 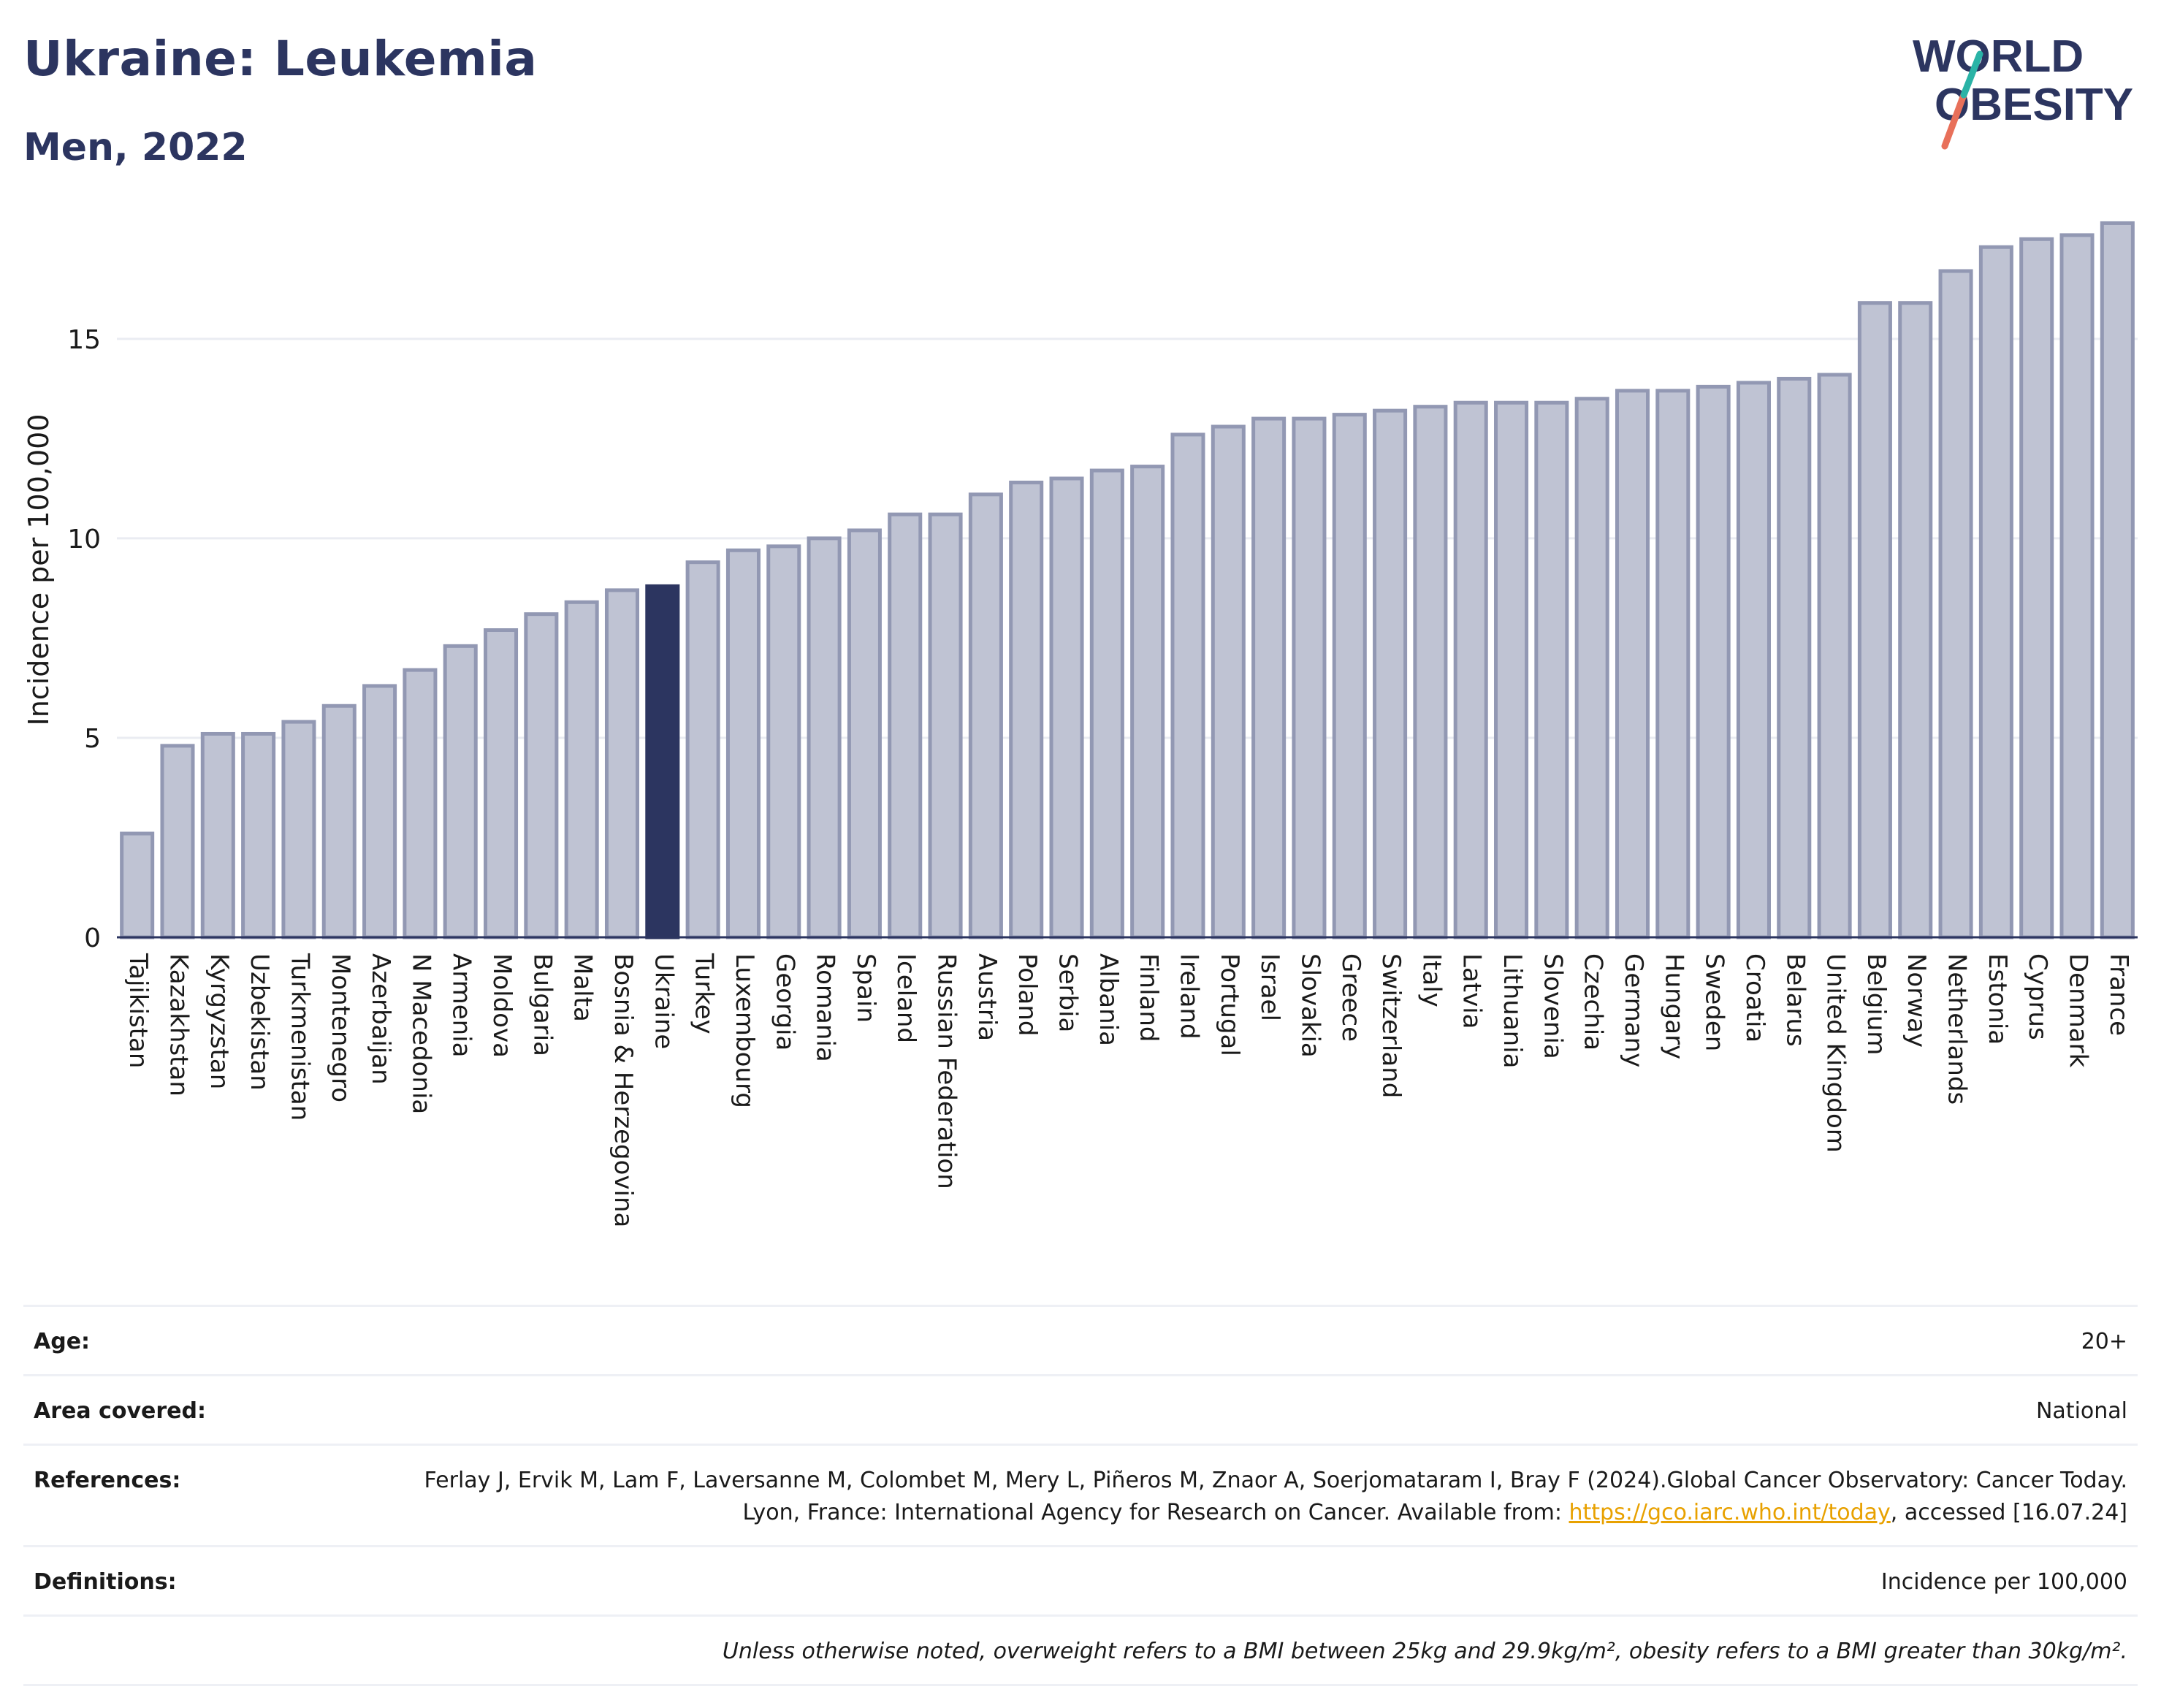 What do you see at coordinates (84, 539) in the screenshot?
I see `y-tick-label: 10` at bounding box center [84, 539].